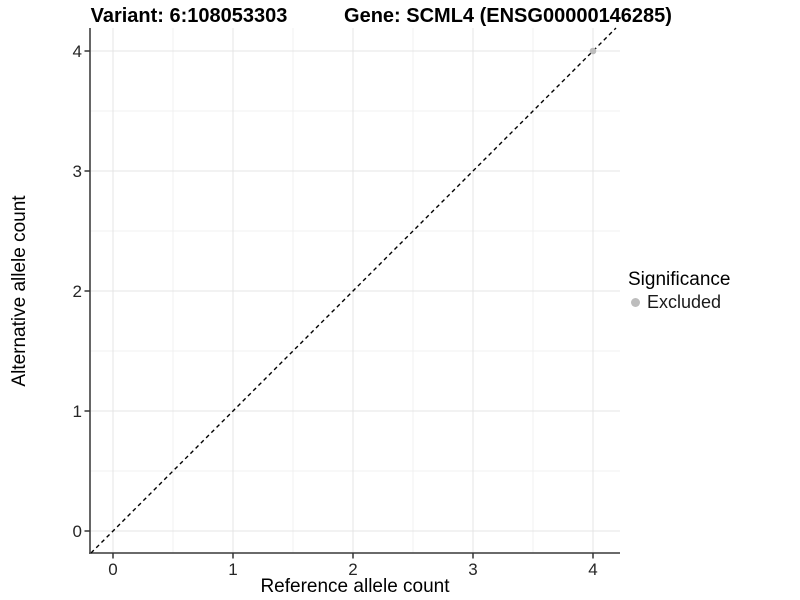 The height and width of the screenshot is (600, 800). I want to click on legend-point-icon, so click(635, 302).